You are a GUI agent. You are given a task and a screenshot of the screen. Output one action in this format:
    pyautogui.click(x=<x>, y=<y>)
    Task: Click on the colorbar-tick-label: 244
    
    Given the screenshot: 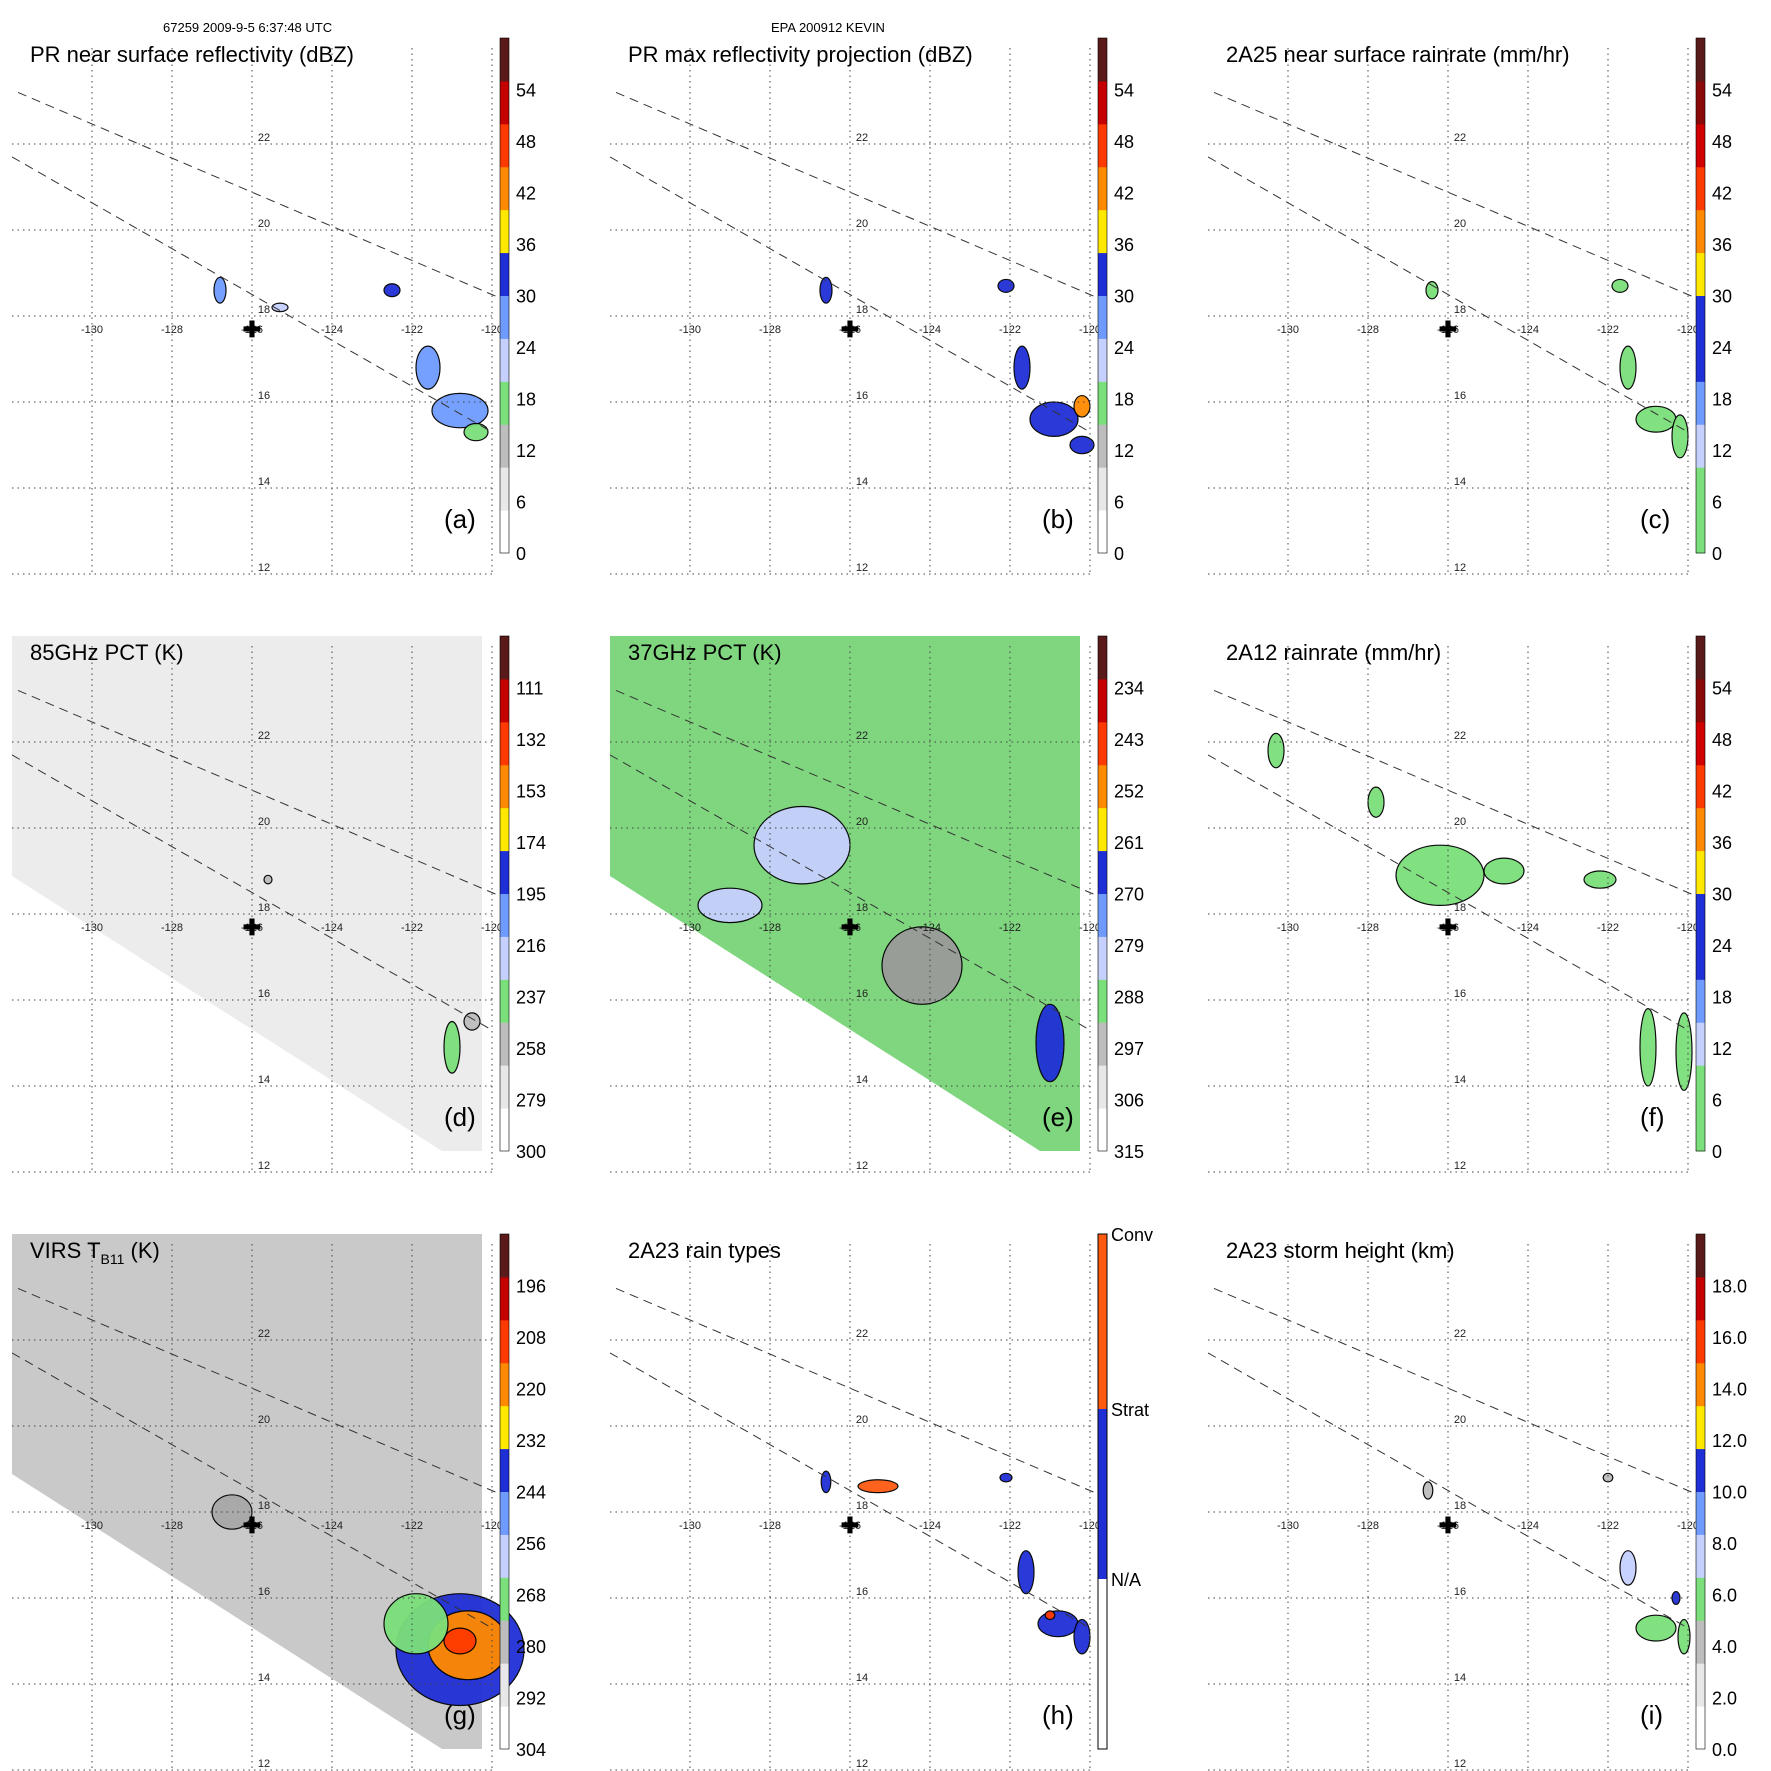 What is the action you would take?
    pyautogui.click(x=531, y=1493)
    